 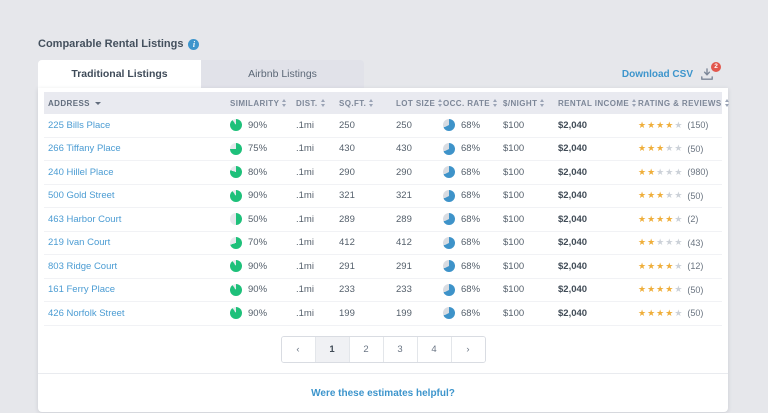 I want to click on column-header-rental-income: RENTAL INCOME, so click(x=598, y=103).